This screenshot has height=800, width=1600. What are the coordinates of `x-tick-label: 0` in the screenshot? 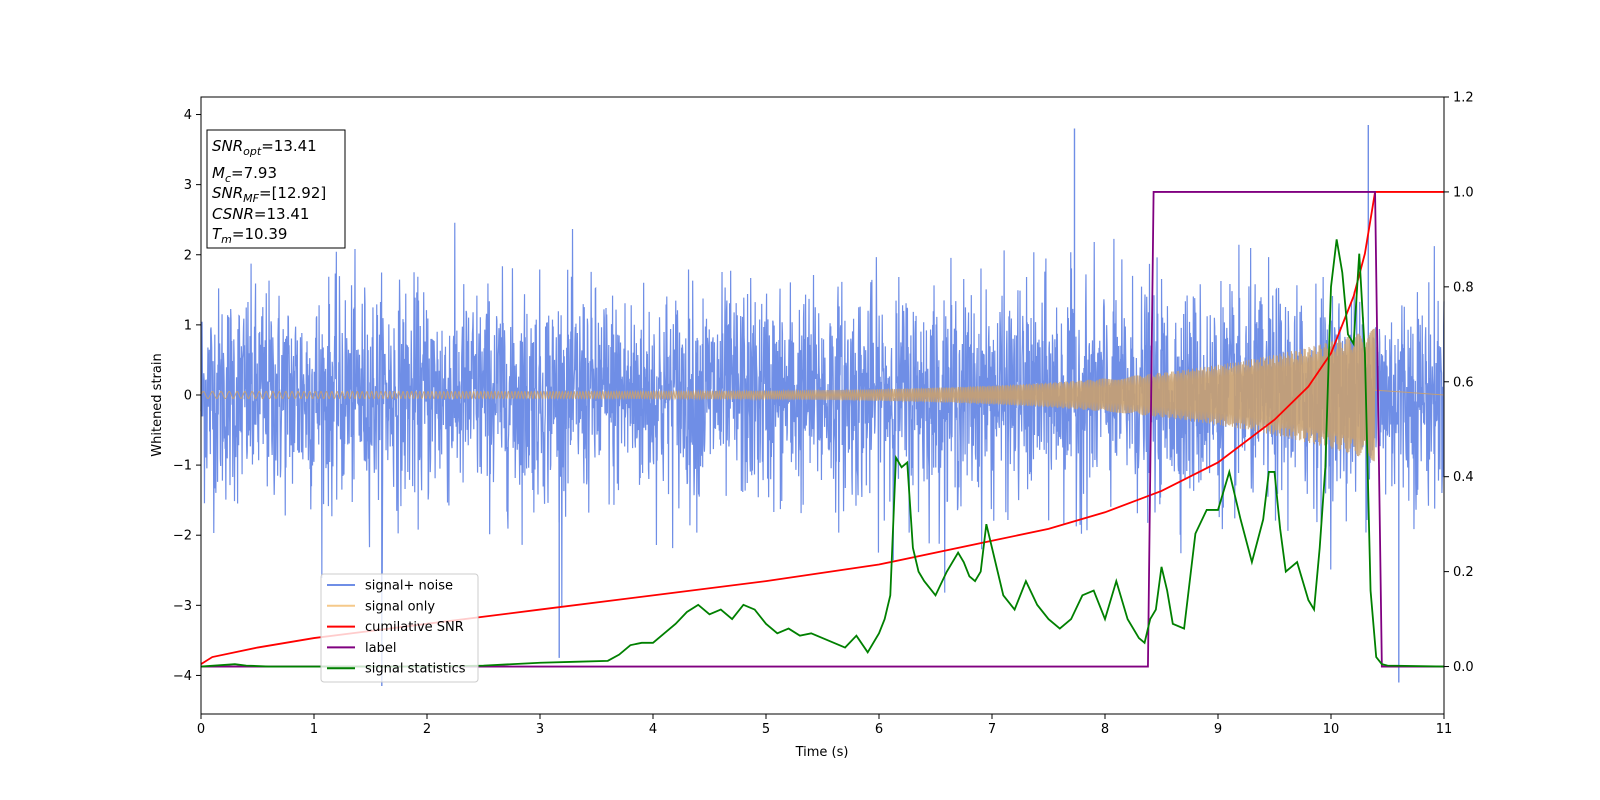 It's located at (201, 729).